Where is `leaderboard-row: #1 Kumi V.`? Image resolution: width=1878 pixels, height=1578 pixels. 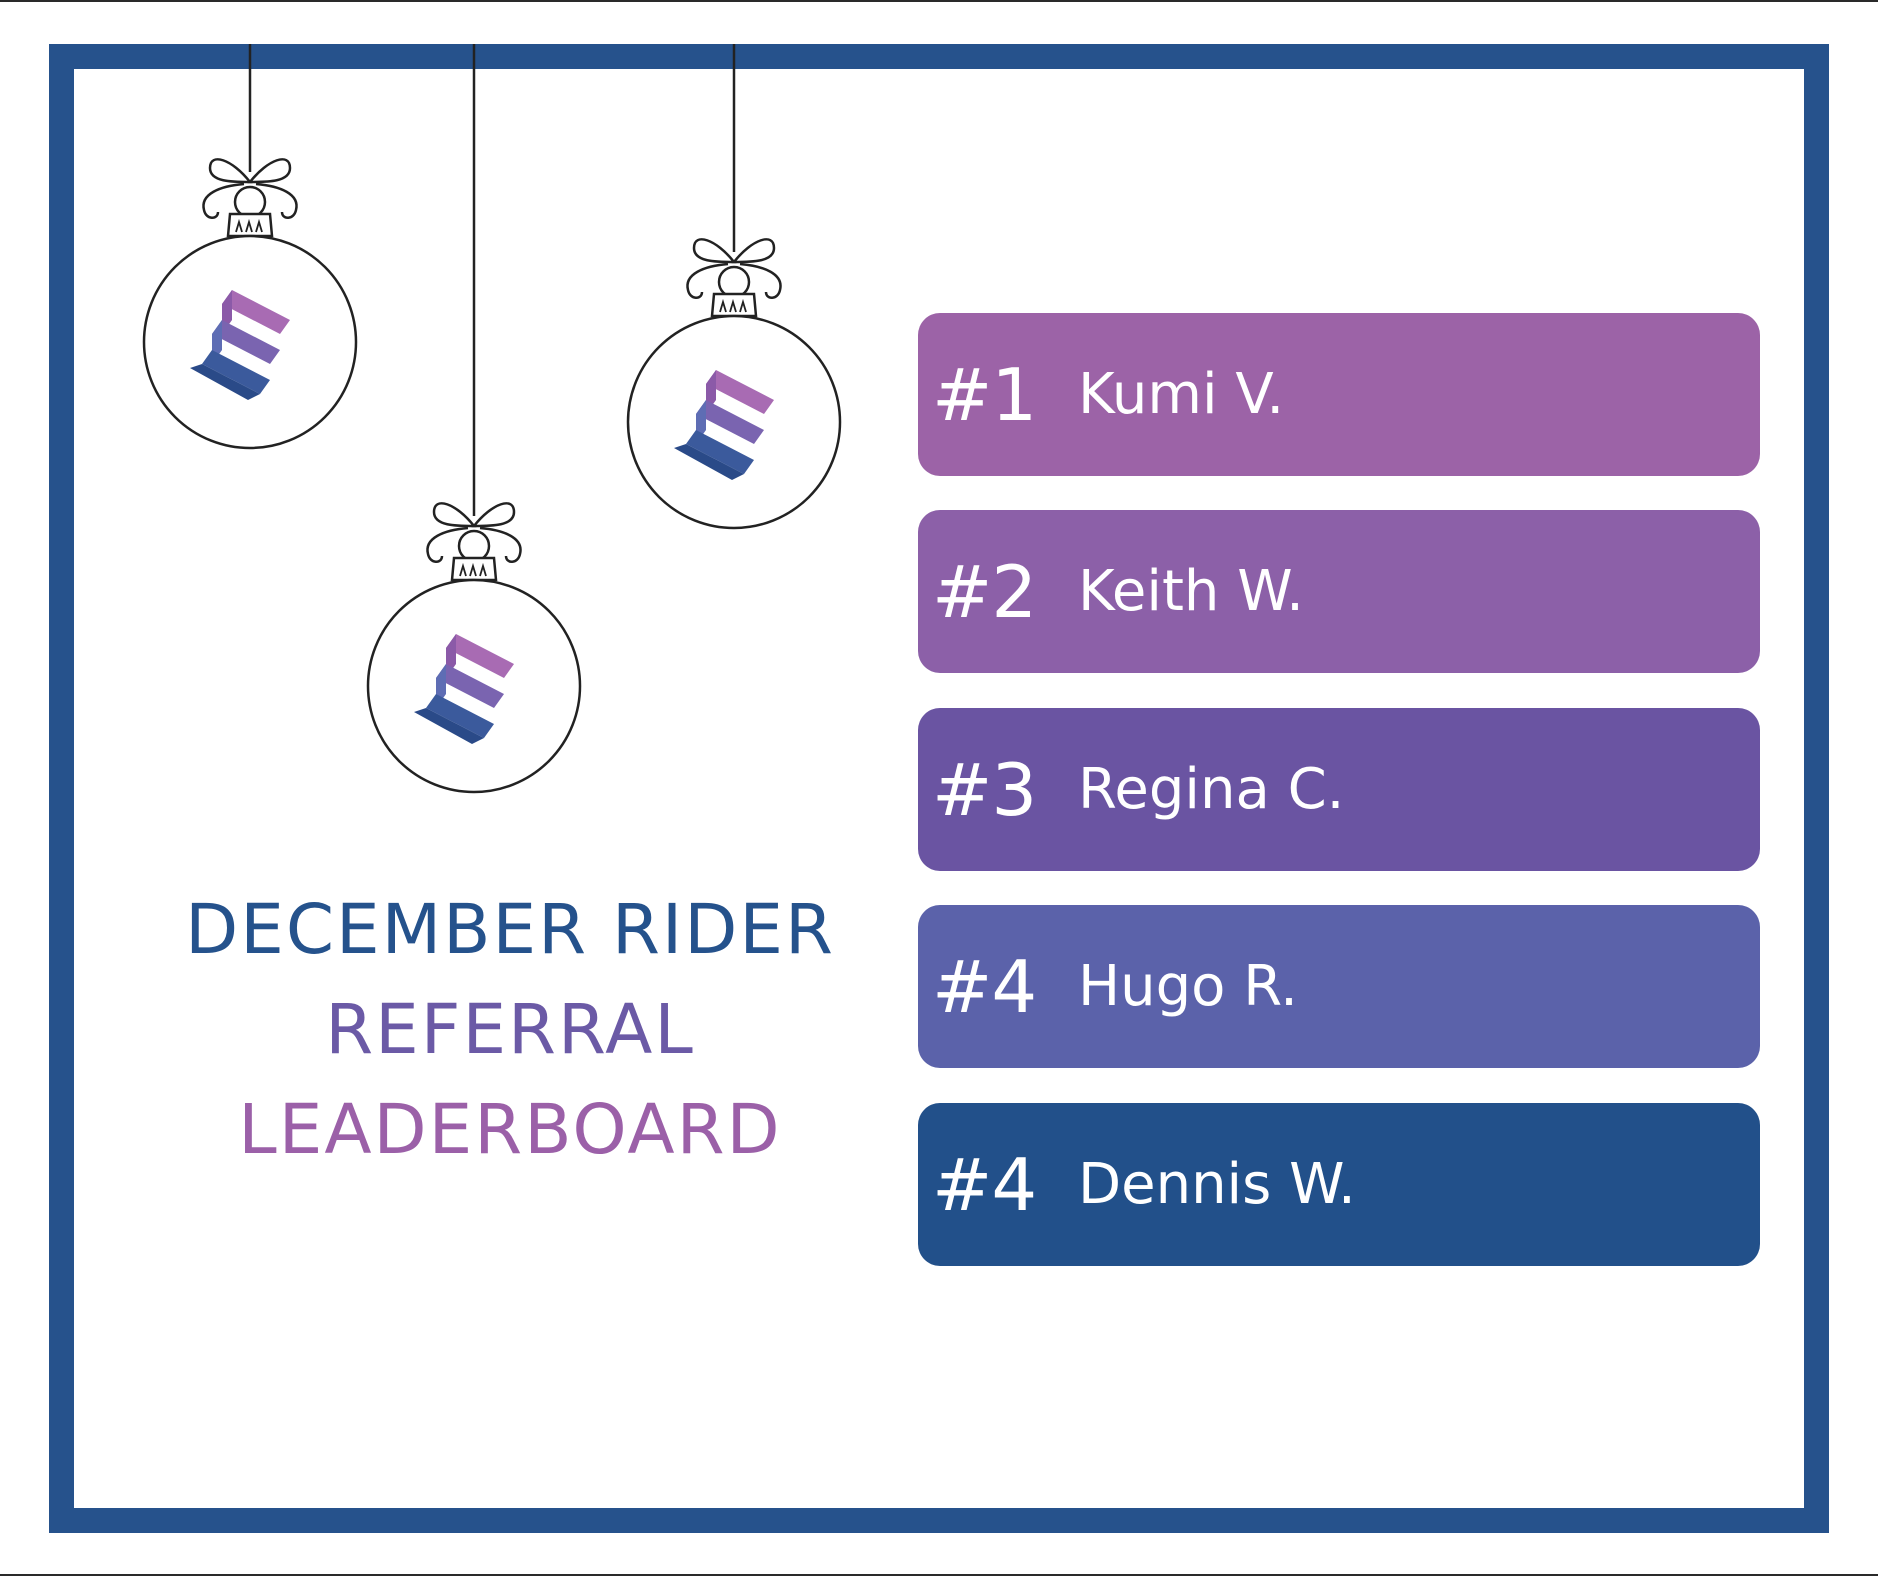
leaderboard-row: #1 Kumi V. is located at coordinates (1339, 394).